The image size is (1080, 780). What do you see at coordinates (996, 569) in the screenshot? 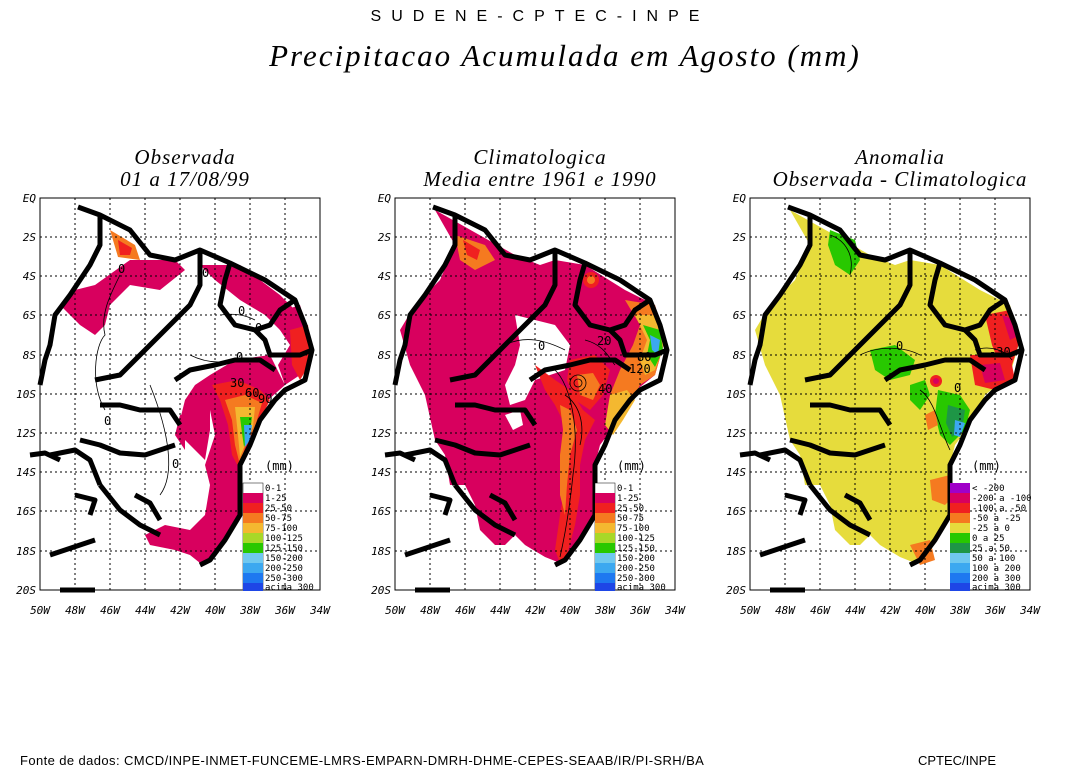
I see `legend-label: 100 a 200` at bounding box center [996, 569].